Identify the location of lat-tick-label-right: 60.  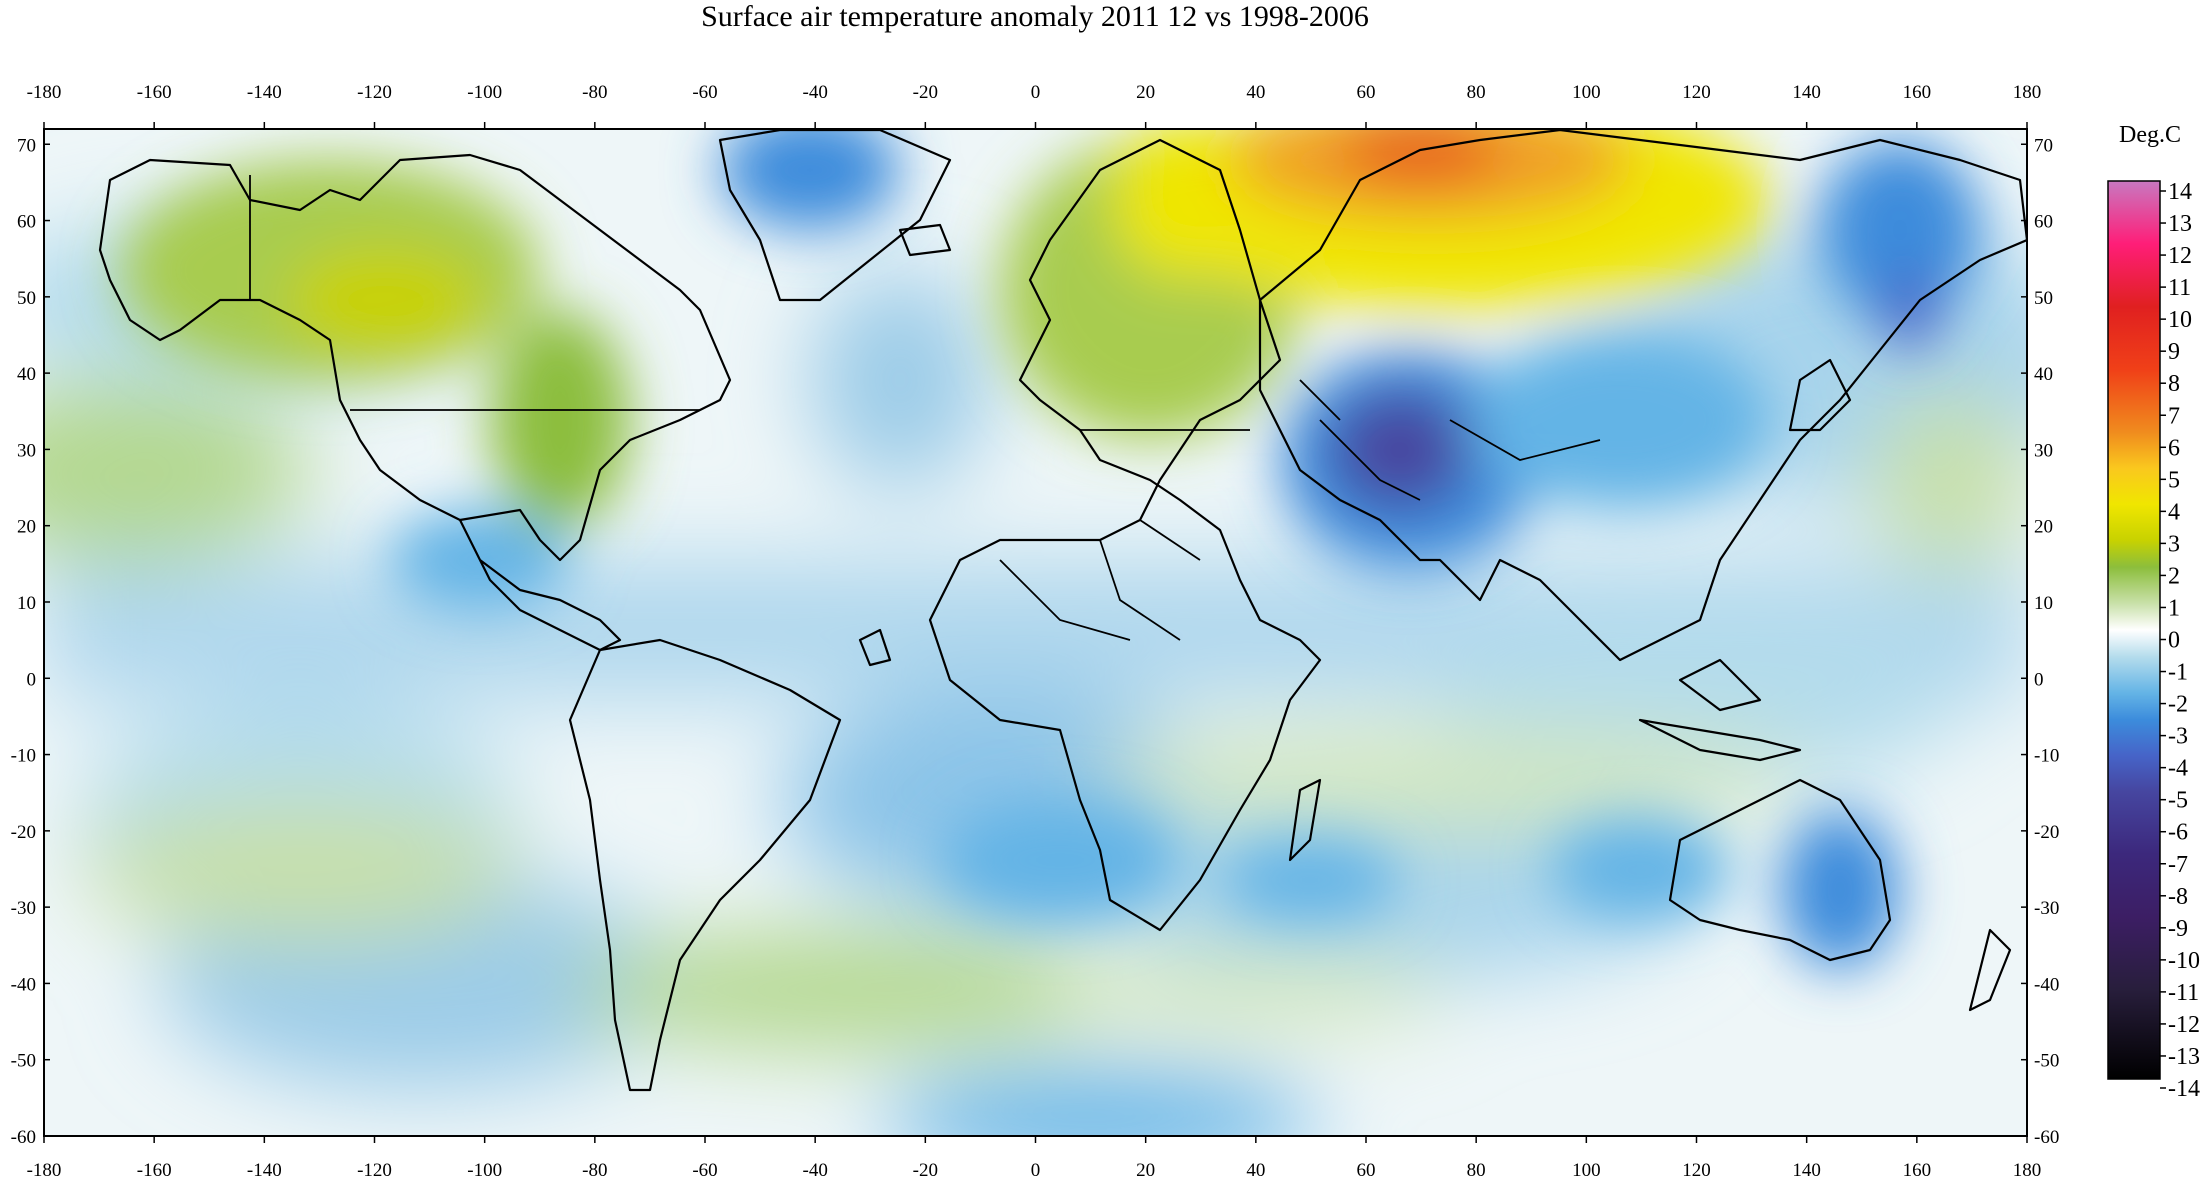
(2043, 222).